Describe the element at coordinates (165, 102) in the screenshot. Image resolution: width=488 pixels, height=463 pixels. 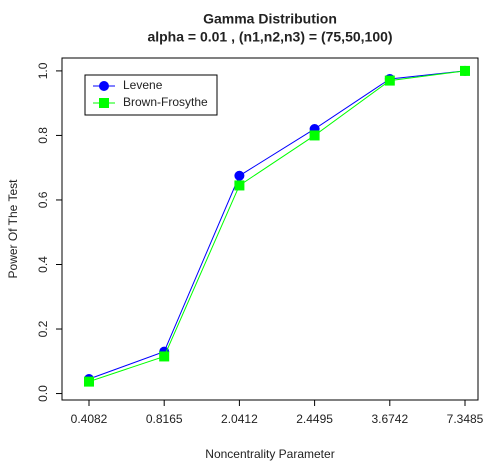
I see `legend-label: Brown-Frosythe` at that location.